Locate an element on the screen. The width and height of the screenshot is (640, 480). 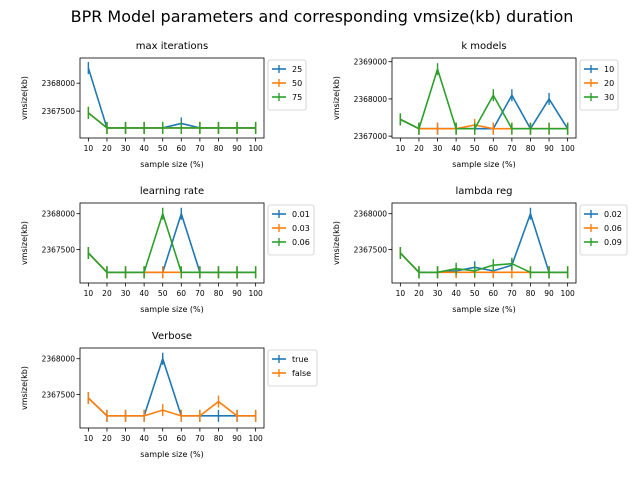
series-line-false is located at coordinates (171, 407).